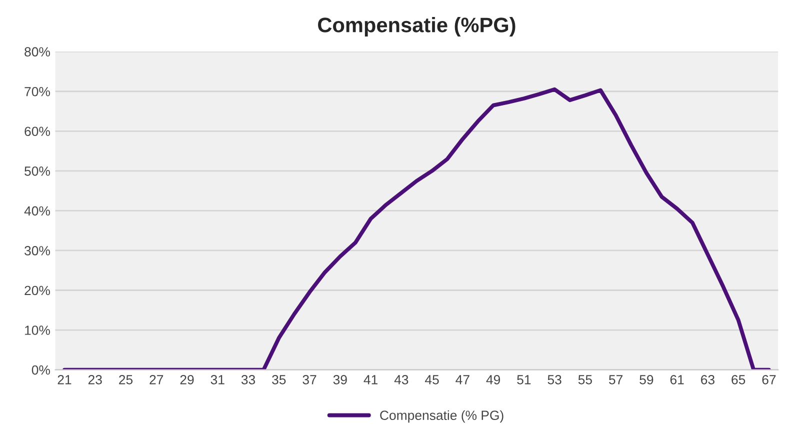 This screenshot has height=430, width=790. What do you see at coordinates (126, 379) in the screenshot?
I see `x-tick-label: 25` at bounding box center [126, 379].